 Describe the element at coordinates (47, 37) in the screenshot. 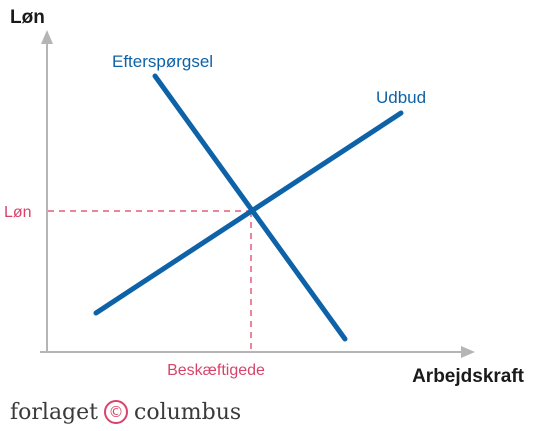

I see `y-axis-arrow` at that location.